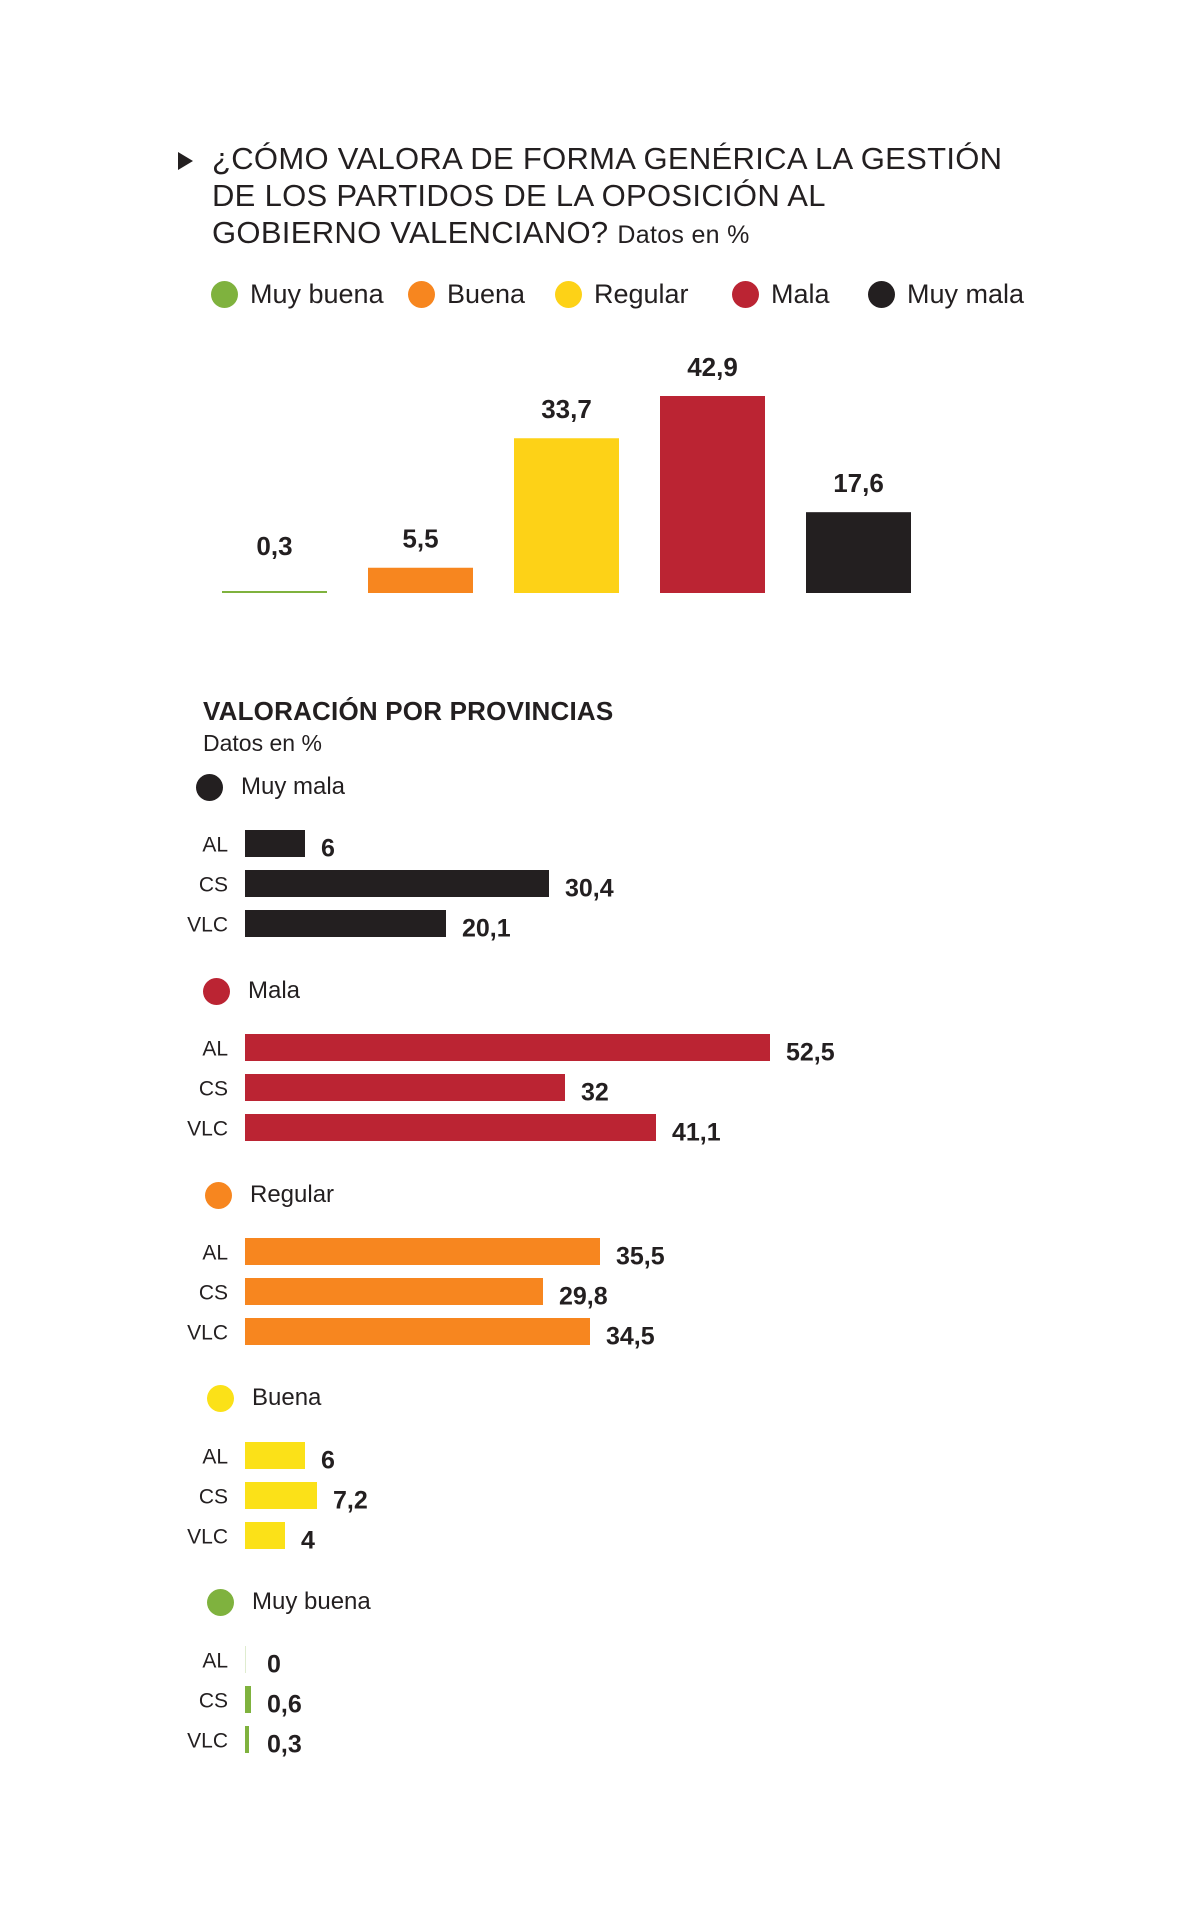  Describe the element at coordinates (394, 1291) in the screenshot. I see `bar-regular-cs` at that location.